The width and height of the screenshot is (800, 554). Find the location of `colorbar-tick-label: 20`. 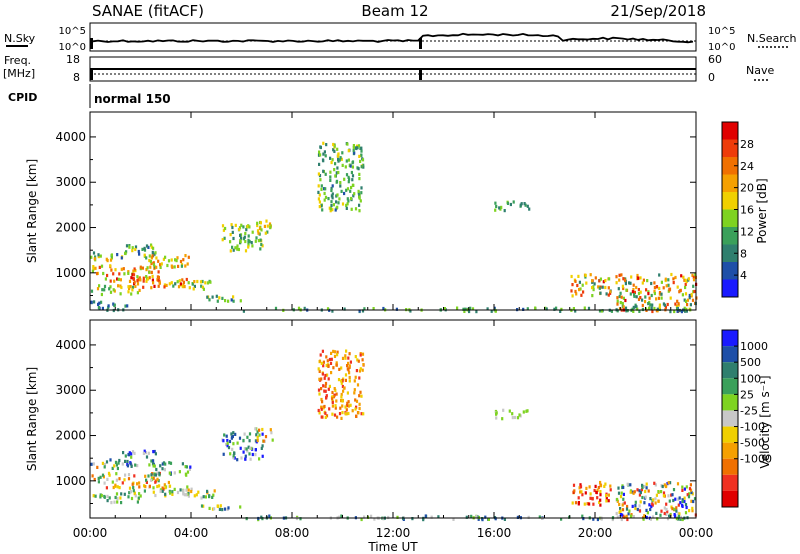

colorbar-tick-label: 20 is located at coordinates (747, 188).